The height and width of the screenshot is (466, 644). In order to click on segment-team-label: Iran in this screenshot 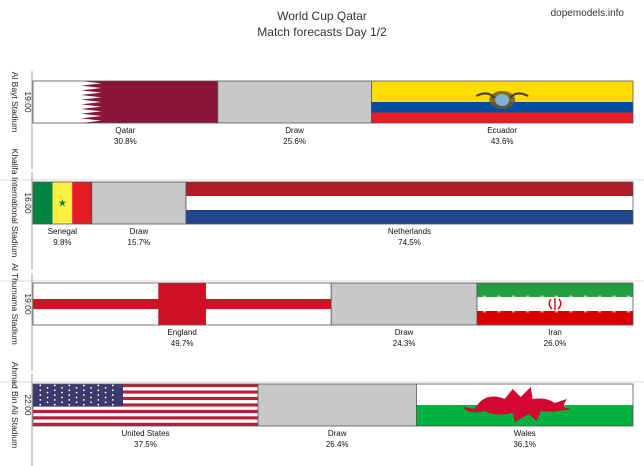, I will do `click(555, 332)`.